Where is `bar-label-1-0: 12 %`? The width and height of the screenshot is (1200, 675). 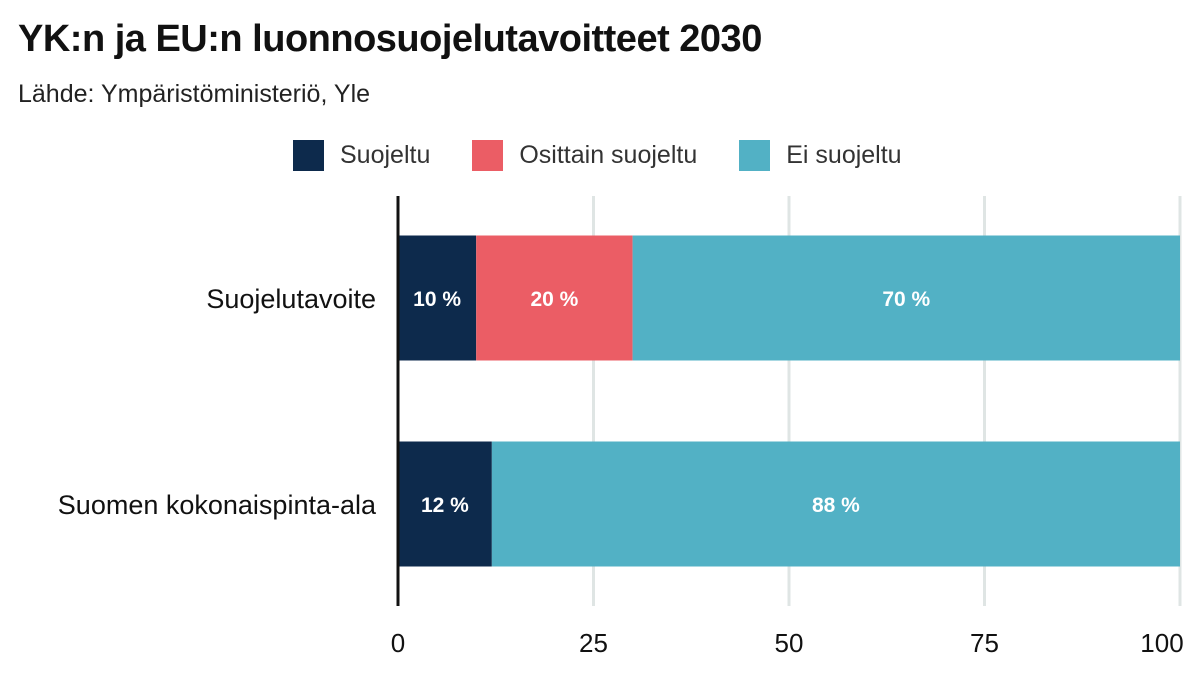
bar-label-1-0: 12 % is located at coordinates (445, 505).